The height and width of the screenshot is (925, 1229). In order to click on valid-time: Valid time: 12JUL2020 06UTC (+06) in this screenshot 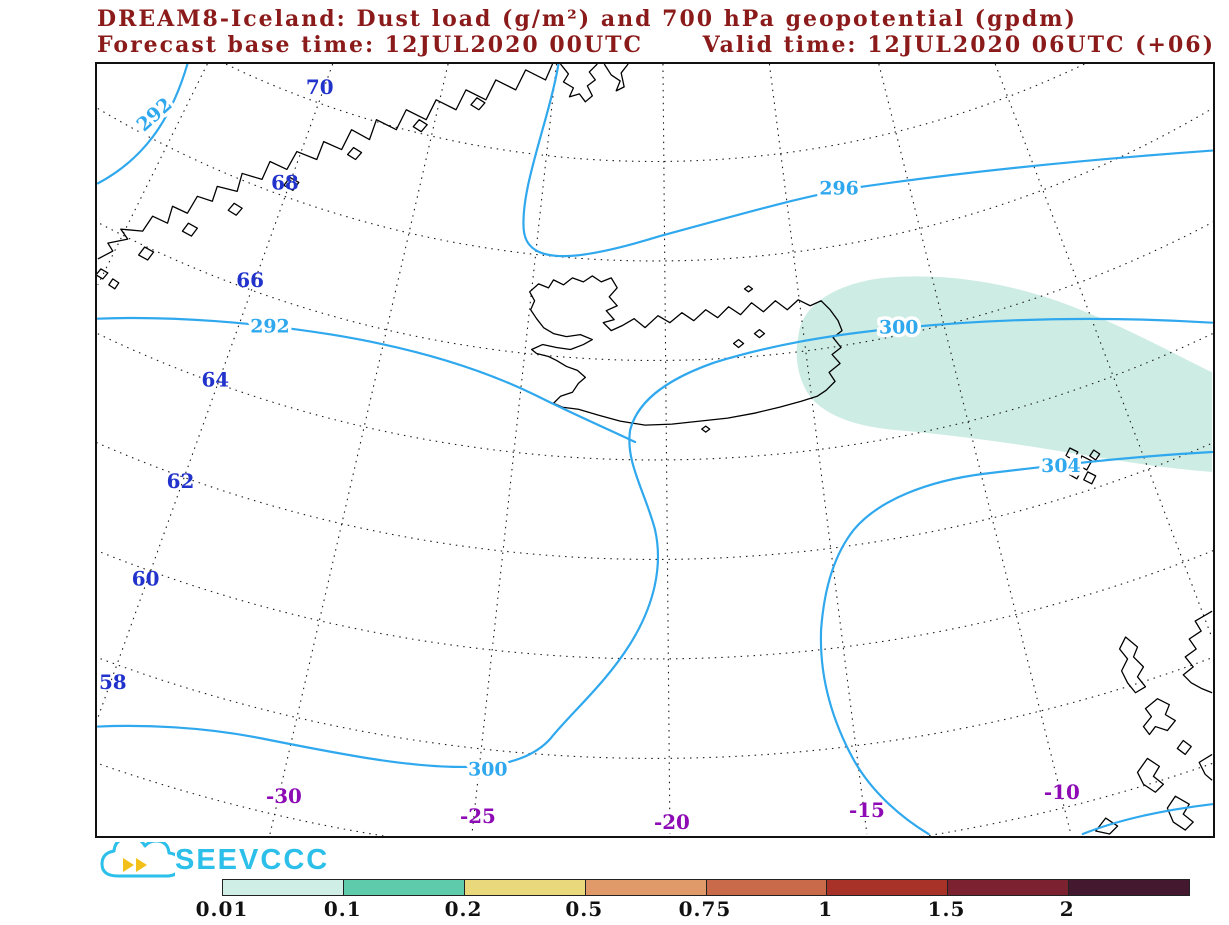, I will do `click(958, 45)`.